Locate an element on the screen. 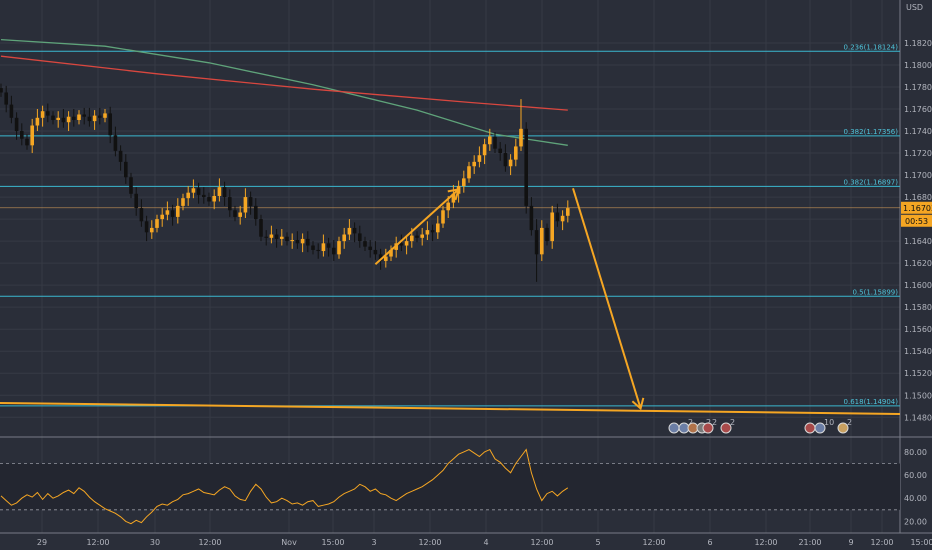 The image size is (932, 550). price-tick-label: 1.18000 is located at coordinates (918, 65).